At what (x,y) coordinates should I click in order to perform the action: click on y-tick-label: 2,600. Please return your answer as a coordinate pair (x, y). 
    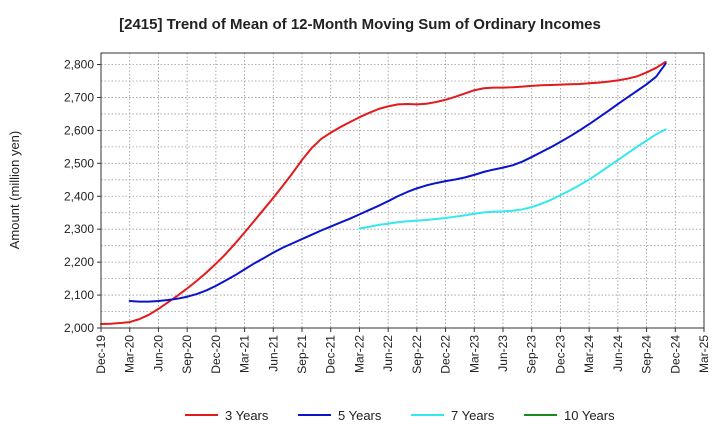
    Looking at the image, I should click on (79, 130).